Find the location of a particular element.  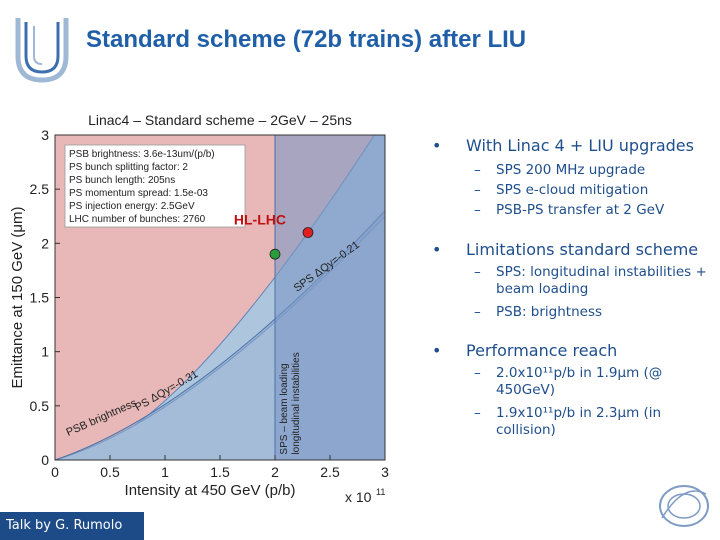

chart-title: Linac4 – Standard scheme – 2GeV – 25ns is located at coordinates (220, 120).